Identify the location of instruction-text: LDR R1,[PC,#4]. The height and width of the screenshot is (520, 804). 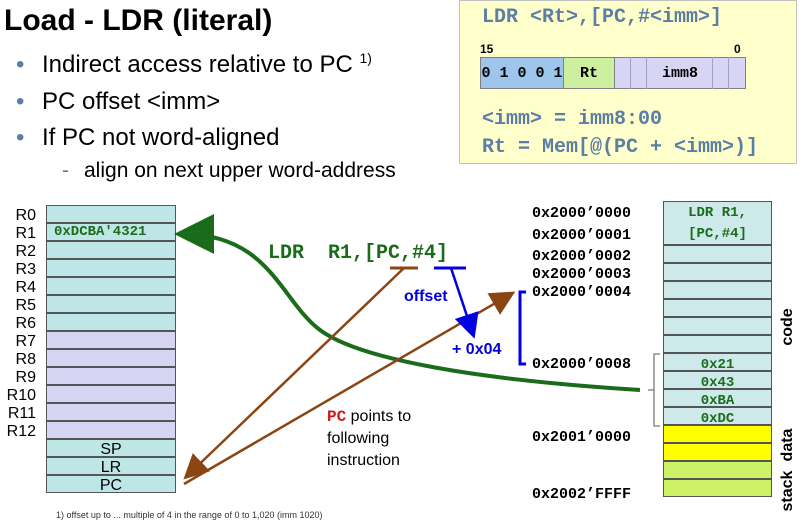
(358, 253).